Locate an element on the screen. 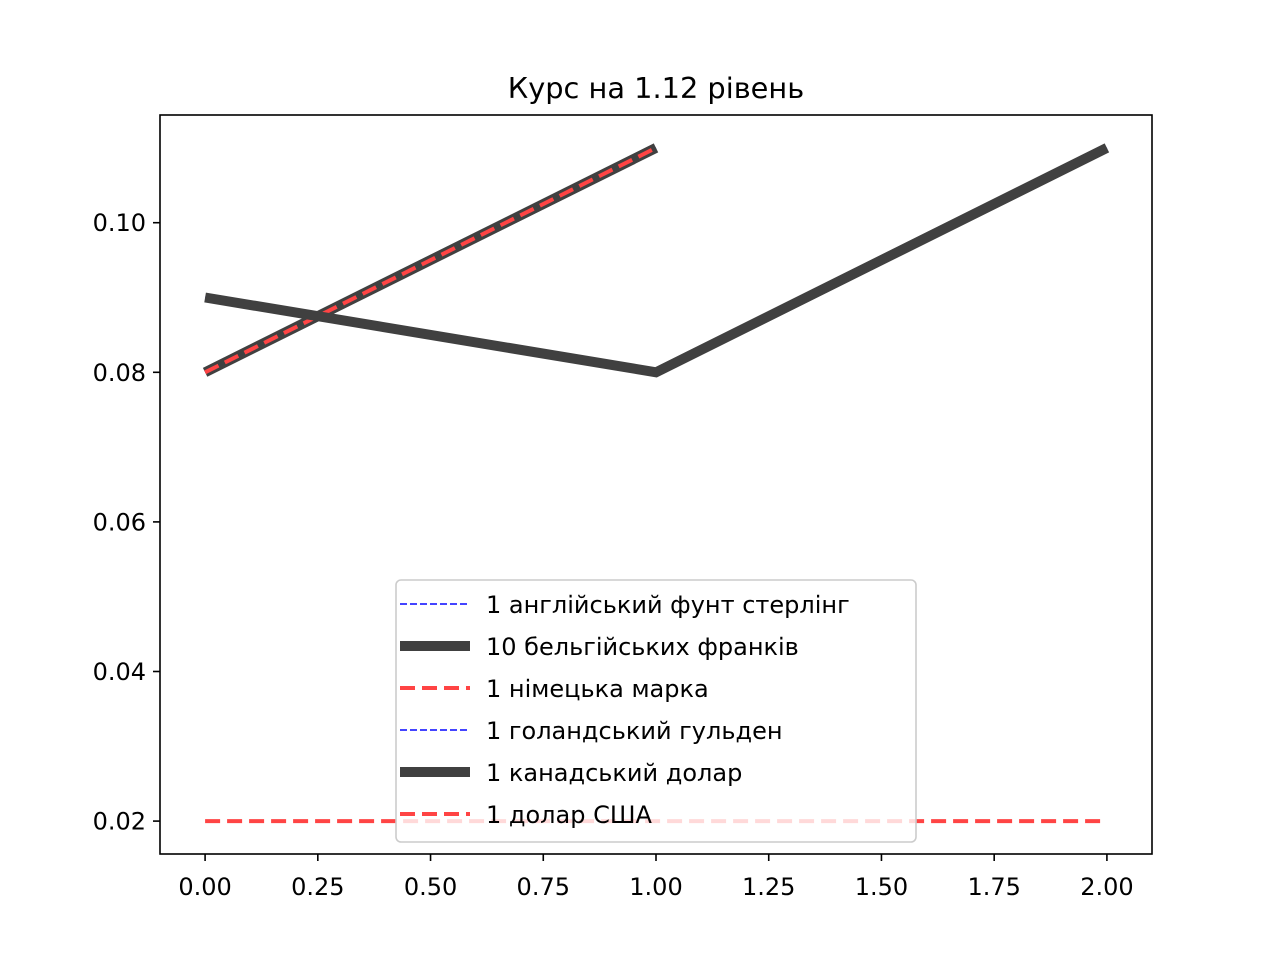 The width and height of the screenshot is (1280, 960). legend-label-2: 1 німецька марка is located at coordinates (597, 689).